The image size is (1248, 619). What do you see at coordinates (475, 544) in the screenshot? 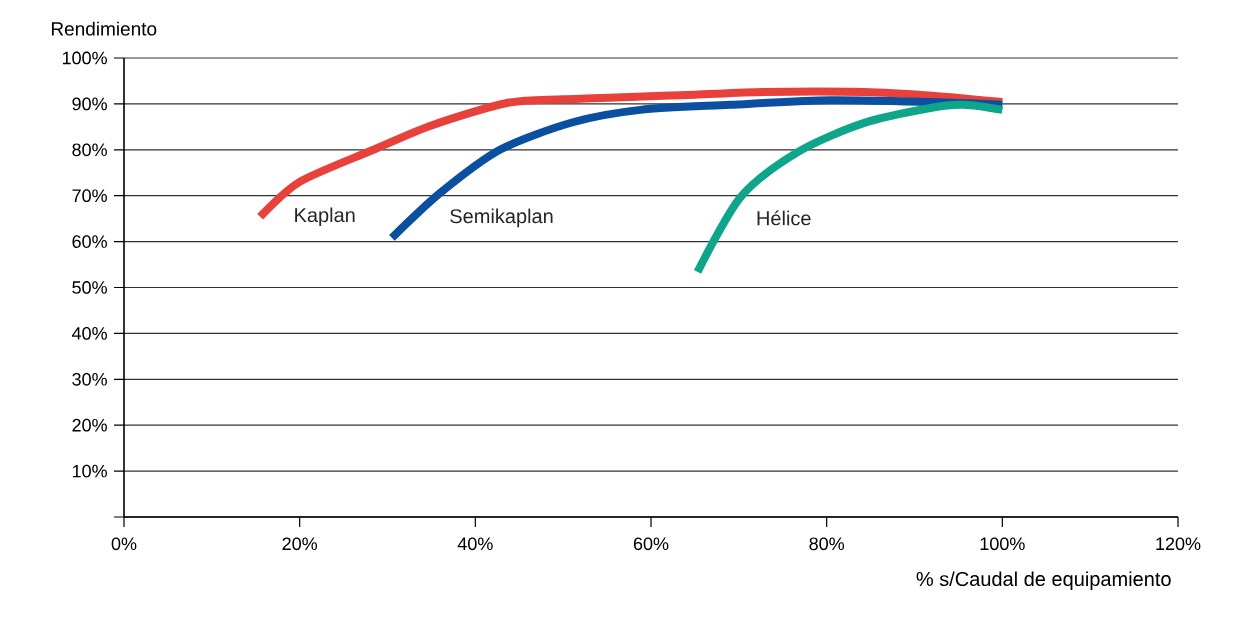
I see `x-tick-label: 40%` at bounding box center [475, 544].